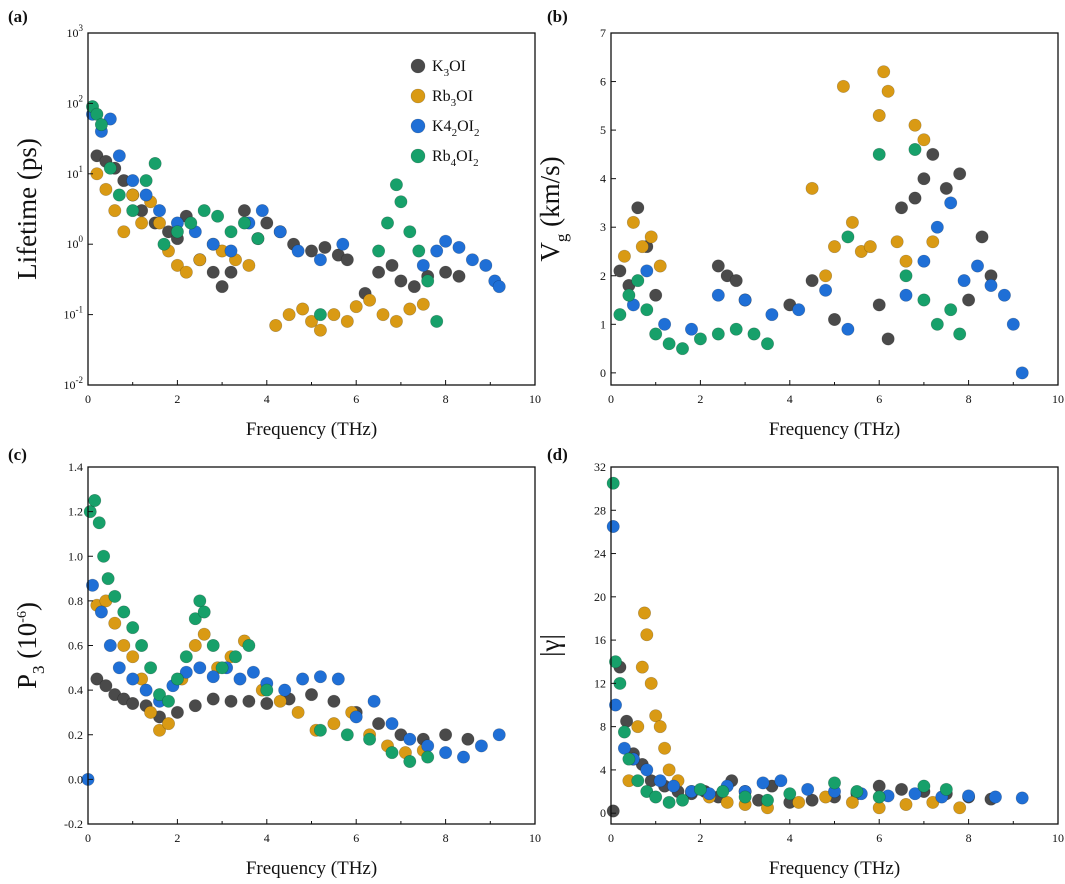 This screenshot has width=1065, height=884. I want to click on y-tick-label: 10⁻², so click(74, 383).